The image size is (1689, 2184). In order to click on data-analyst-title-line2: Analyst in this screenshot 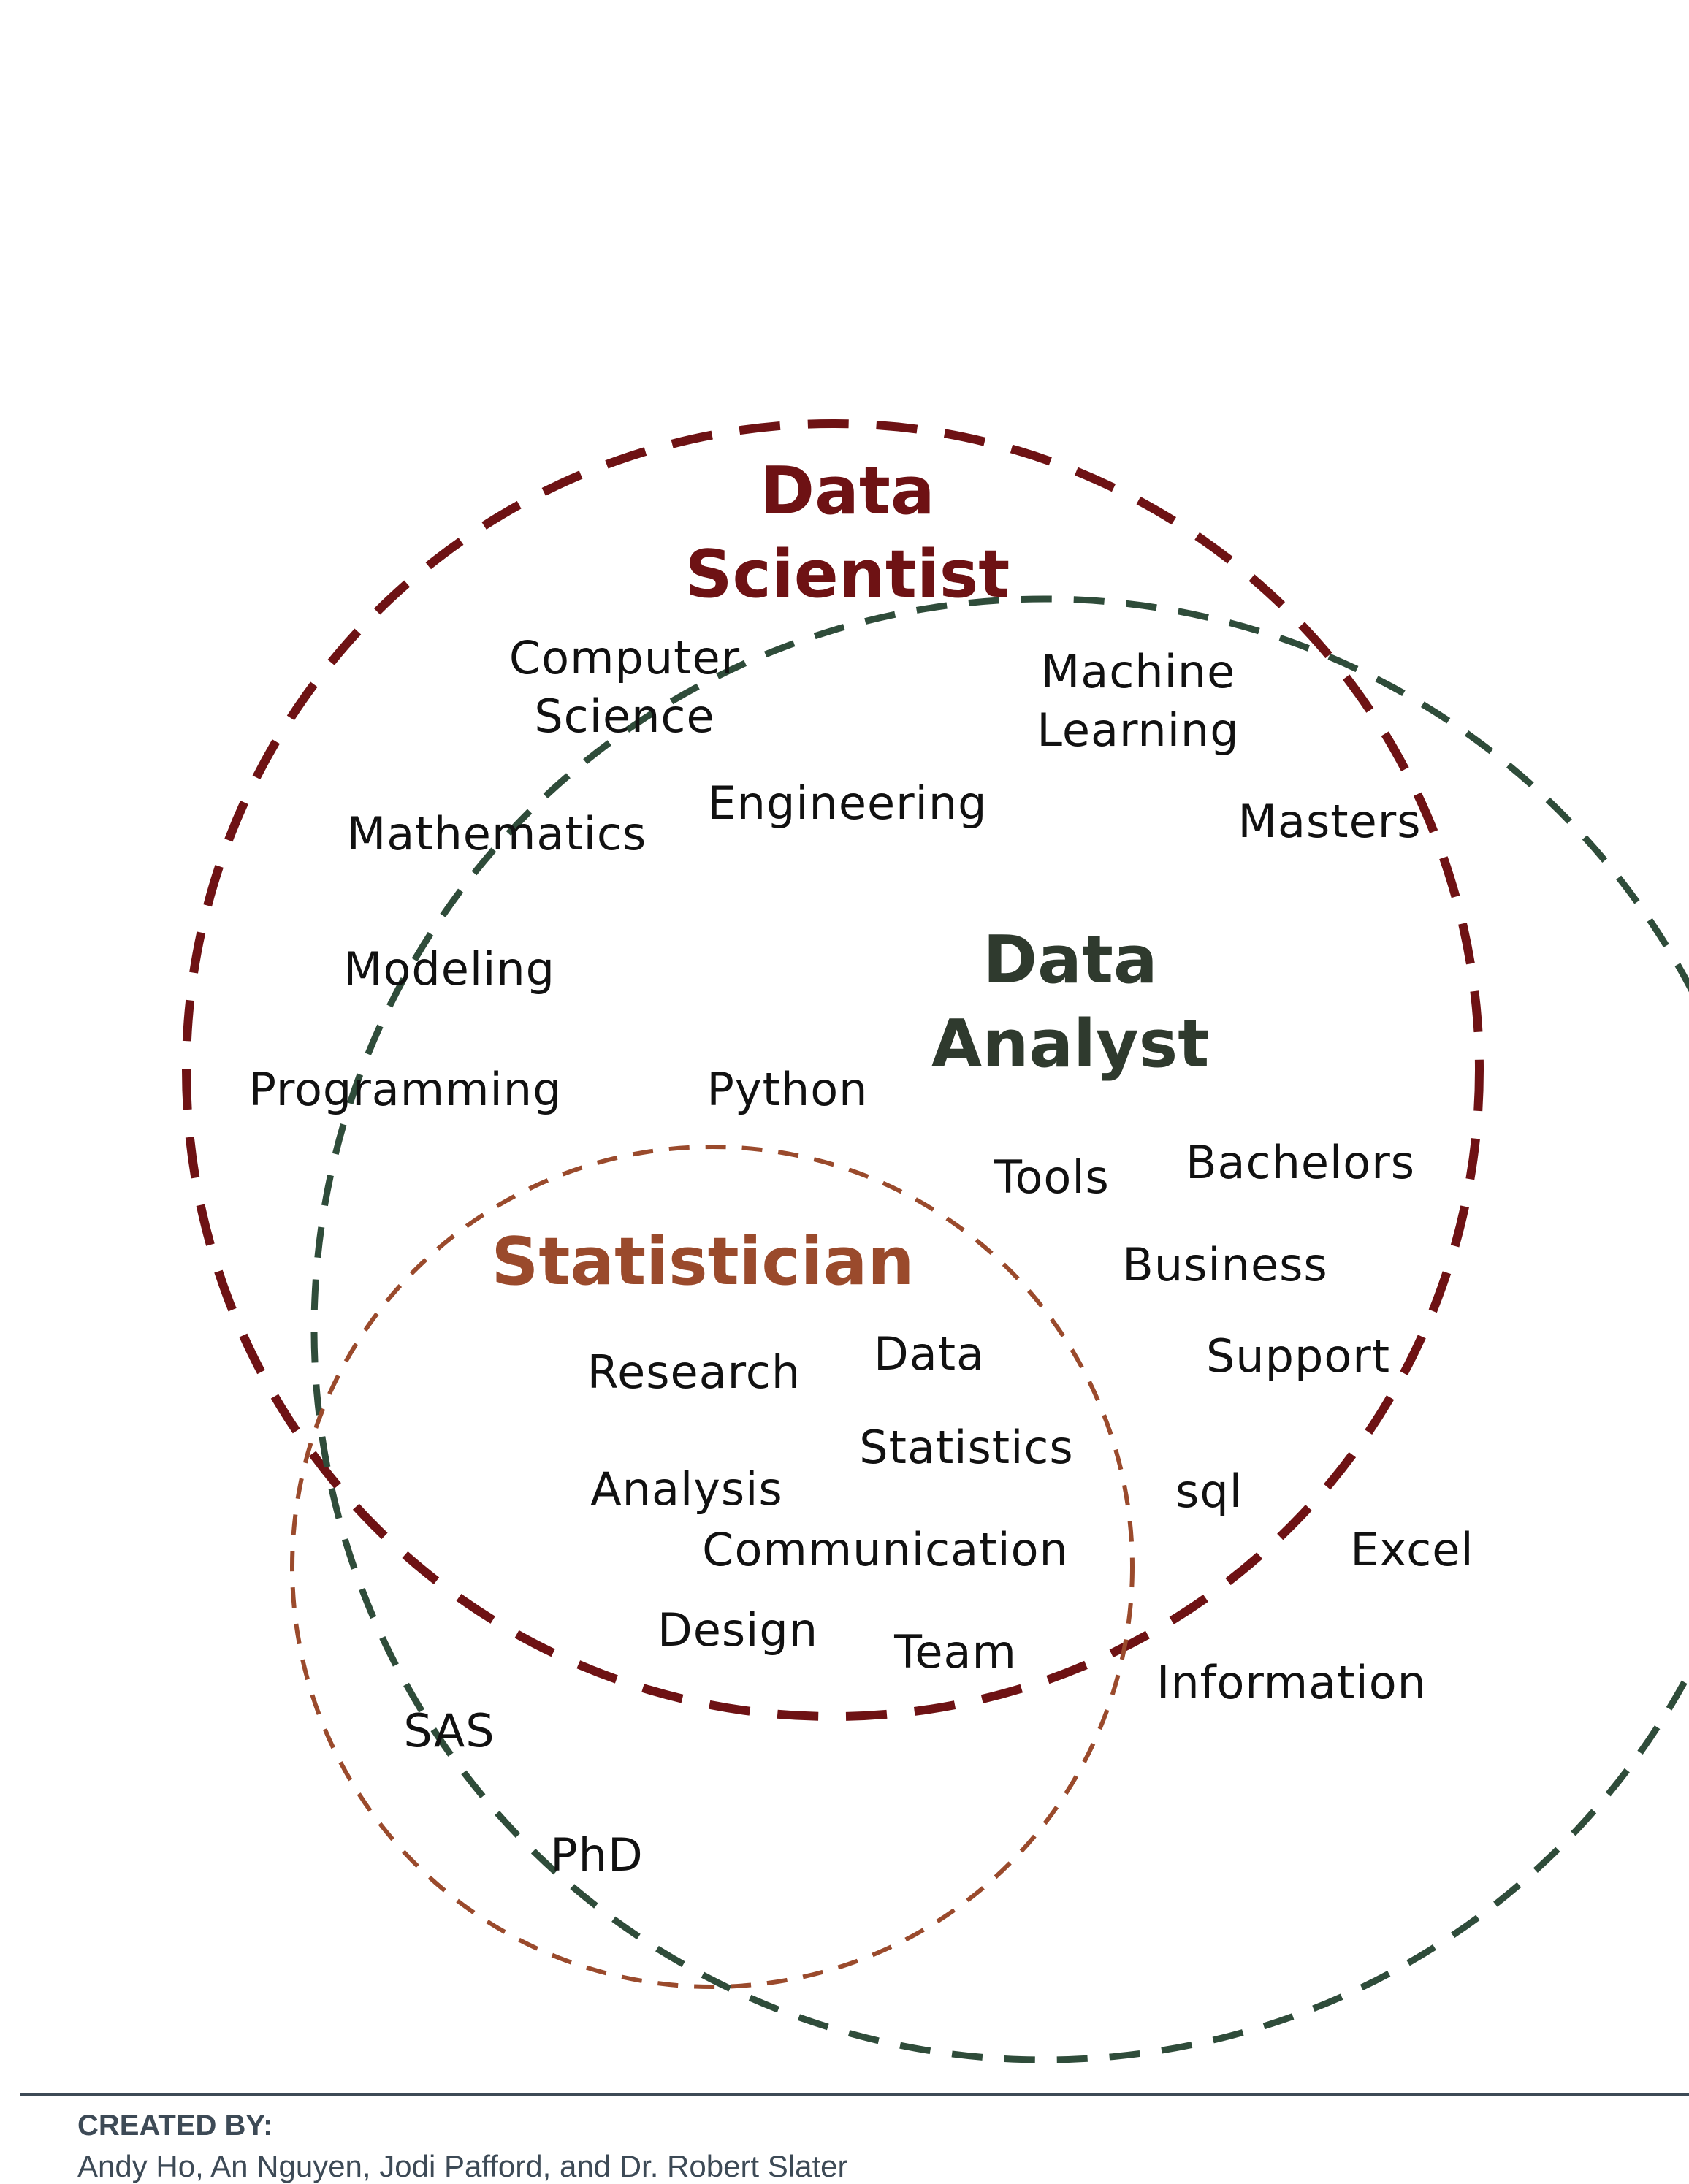, I will do `click(1070, 1044)`.